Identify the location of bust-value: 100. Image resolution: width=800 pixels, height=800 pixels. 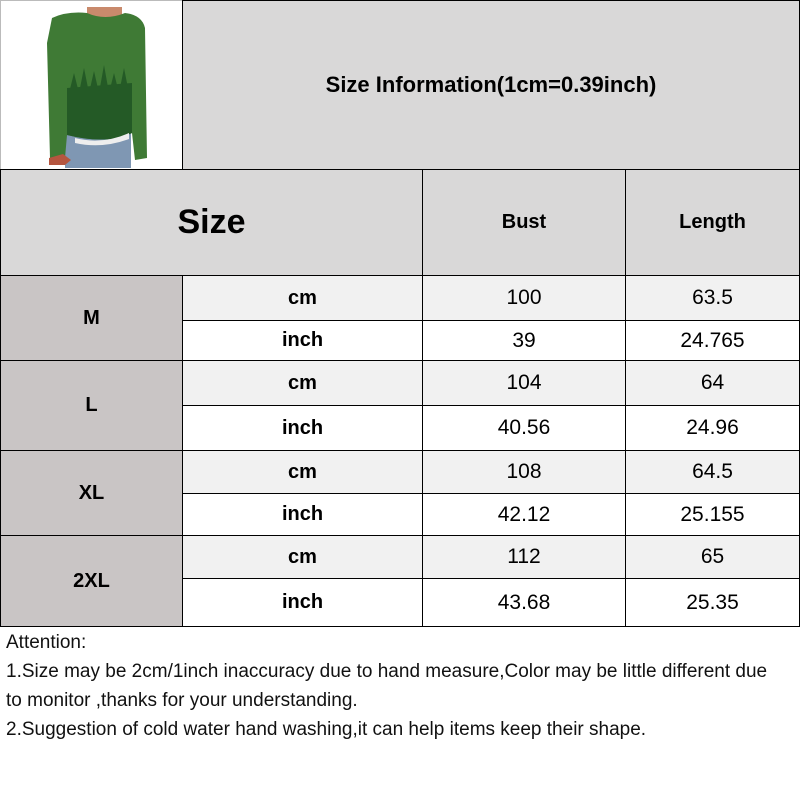
(524, 298).